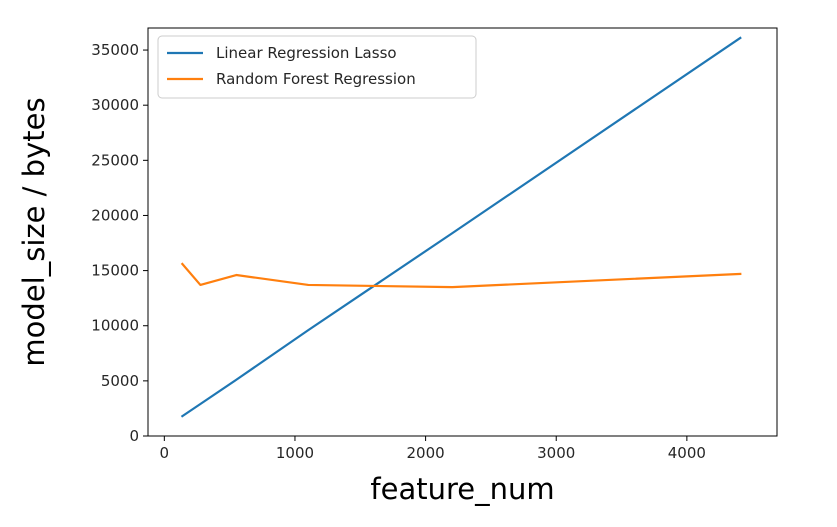 The image size is (837, 527). Describe the element at coordinates (34, 231) in the screenshot. I see `y-axis-label: model_size / bytes` at that location.